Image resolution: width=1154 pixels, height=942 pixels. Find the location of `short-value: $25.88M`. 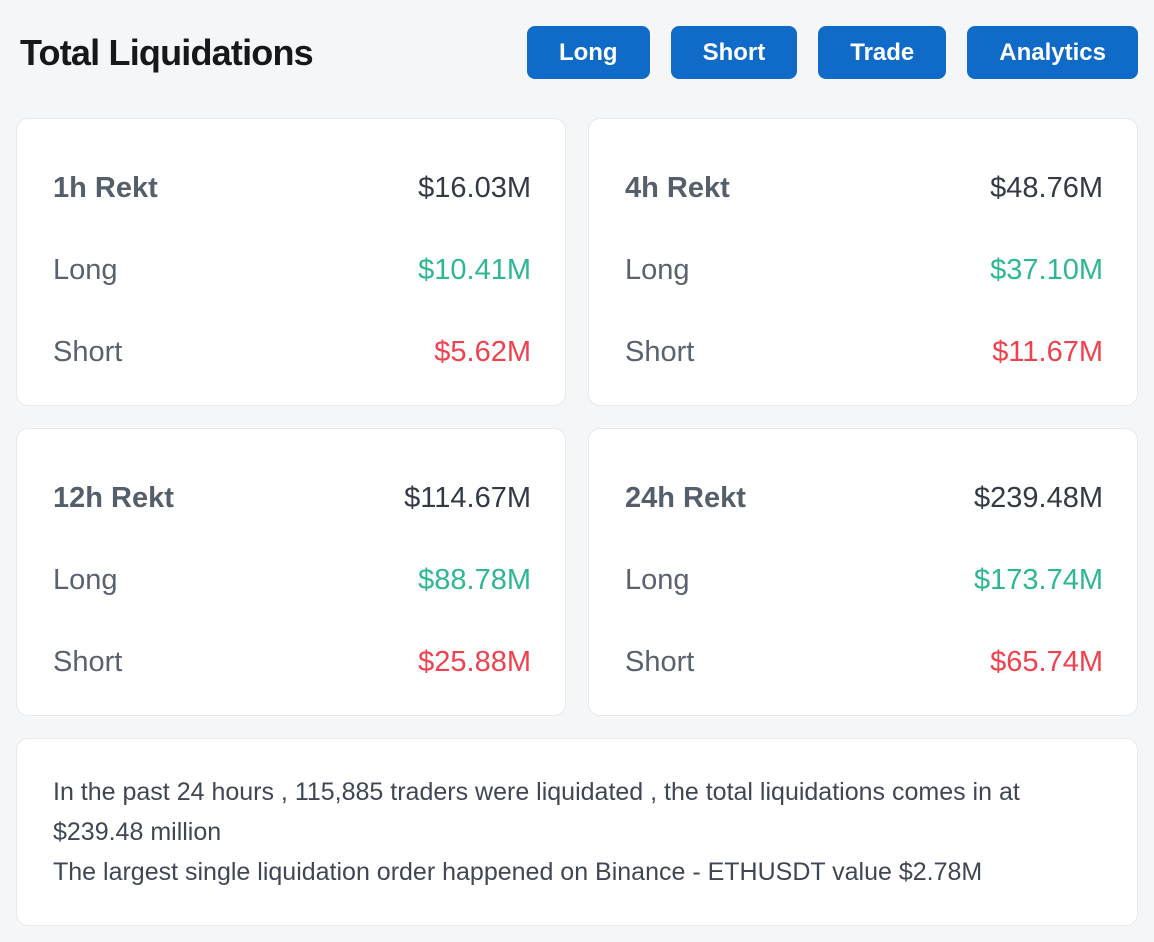

short-value: $25.88M is located at coordinates (474, 662).